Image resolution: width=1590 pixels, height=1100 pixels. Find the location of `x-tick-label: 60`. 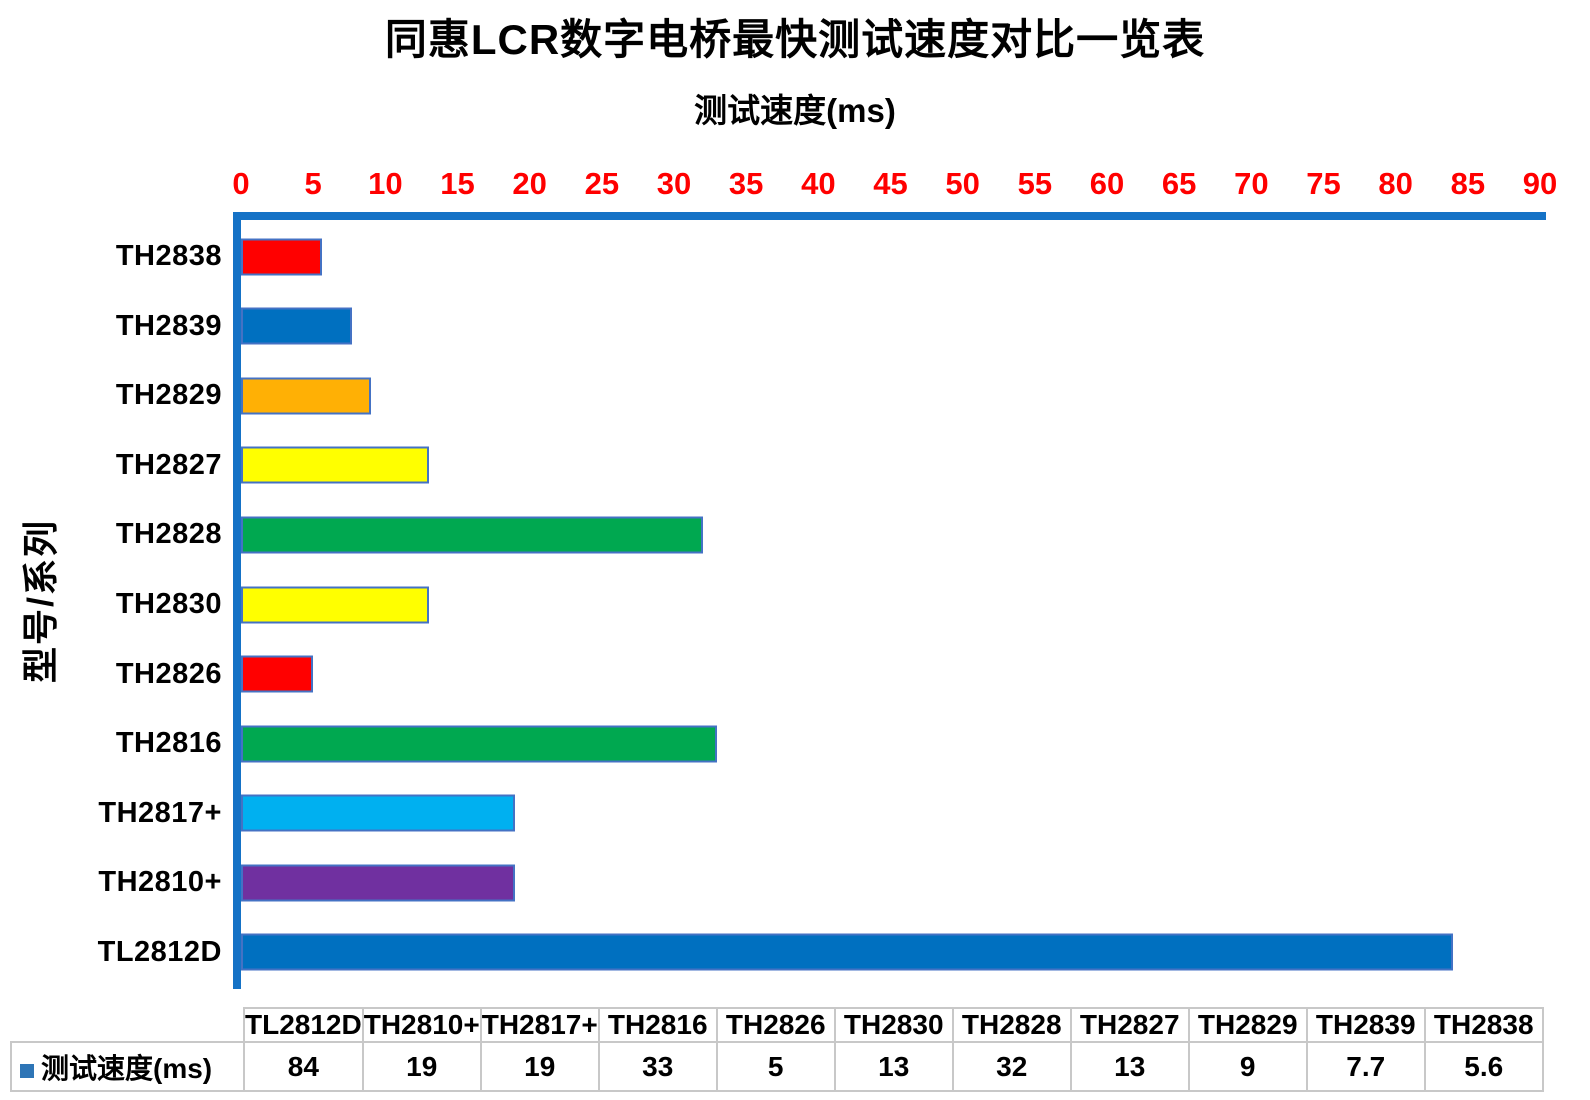

x-tick-label: 60 is located at coordinates (1107, 183).